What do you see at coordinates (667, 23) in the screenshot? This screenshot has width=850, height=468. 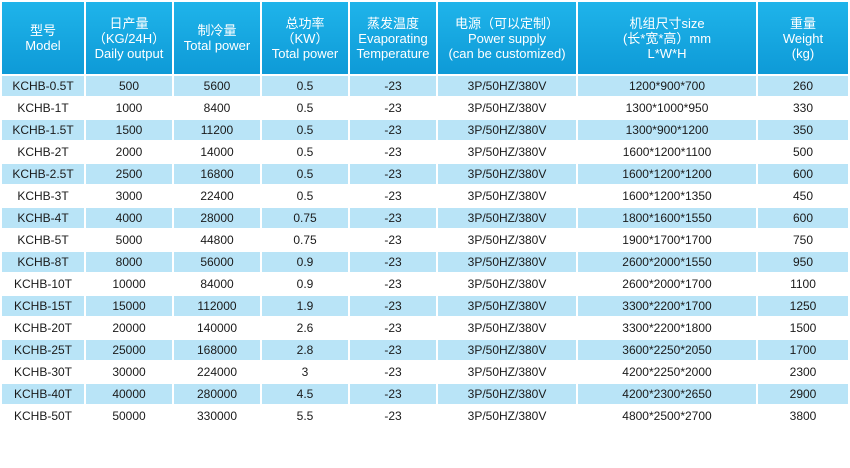 I see `header-label-zh: 机组尺寸size` at bounding box center [667, 23].